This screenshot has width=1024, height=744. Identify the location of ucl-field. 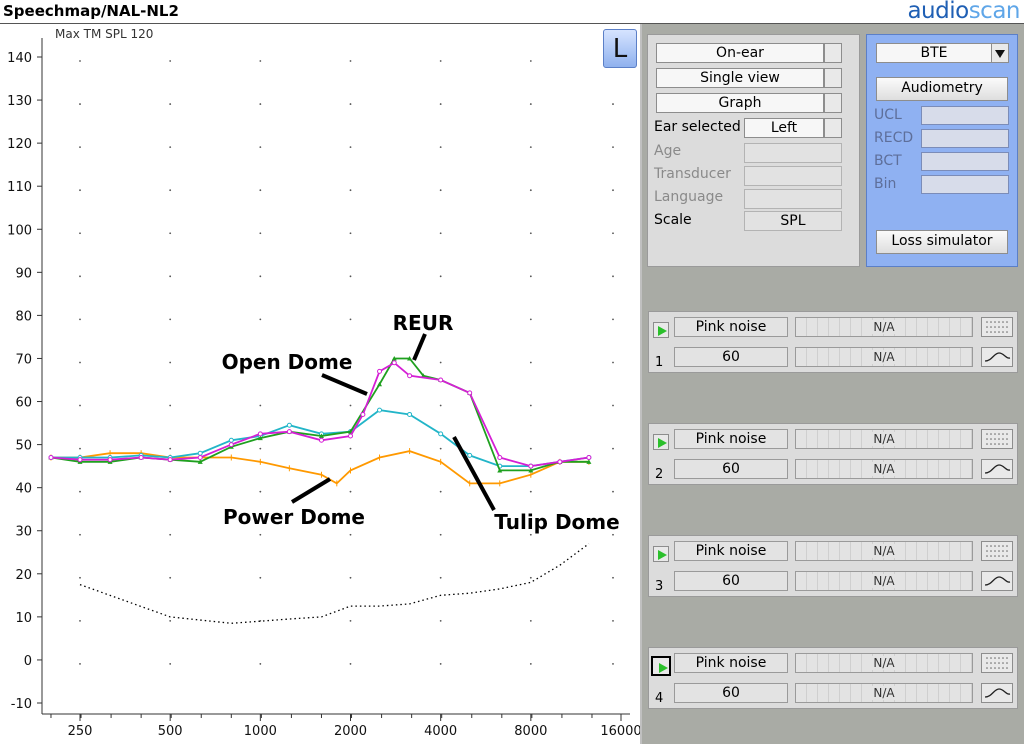
(965, 115).